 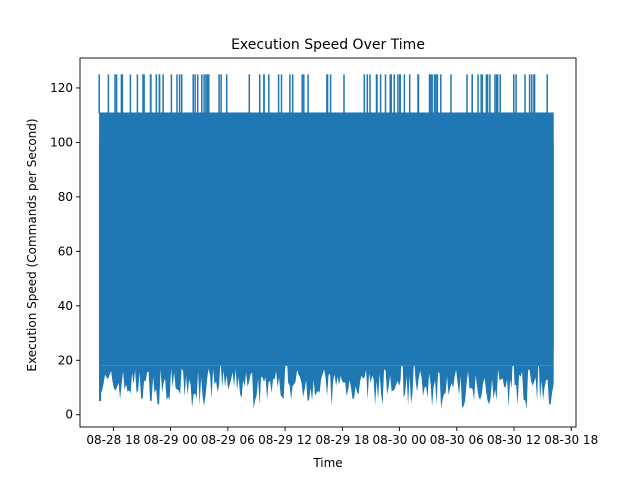 I want to click on y-tick-label: 60, so click(x=65, y=251).